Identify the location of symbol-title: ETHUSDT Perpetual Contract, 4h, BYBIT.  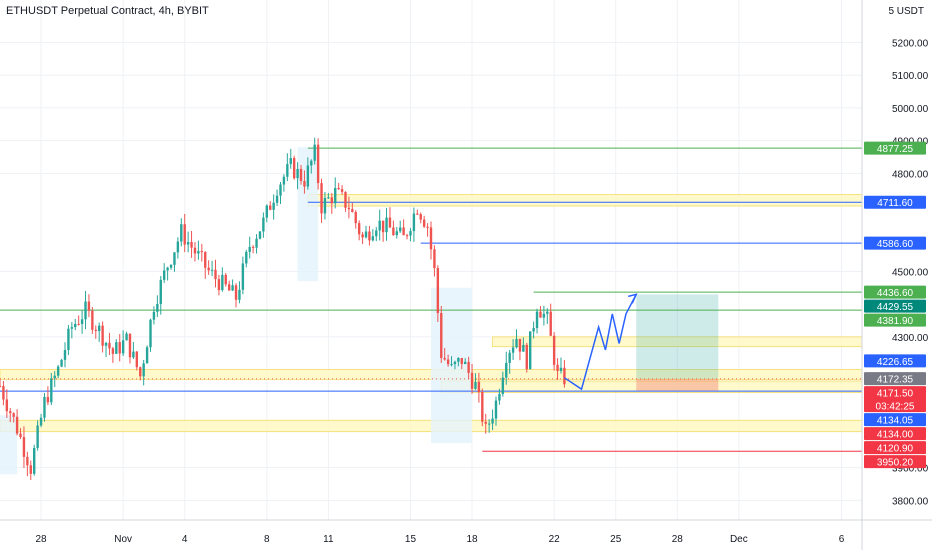
(107, 11).